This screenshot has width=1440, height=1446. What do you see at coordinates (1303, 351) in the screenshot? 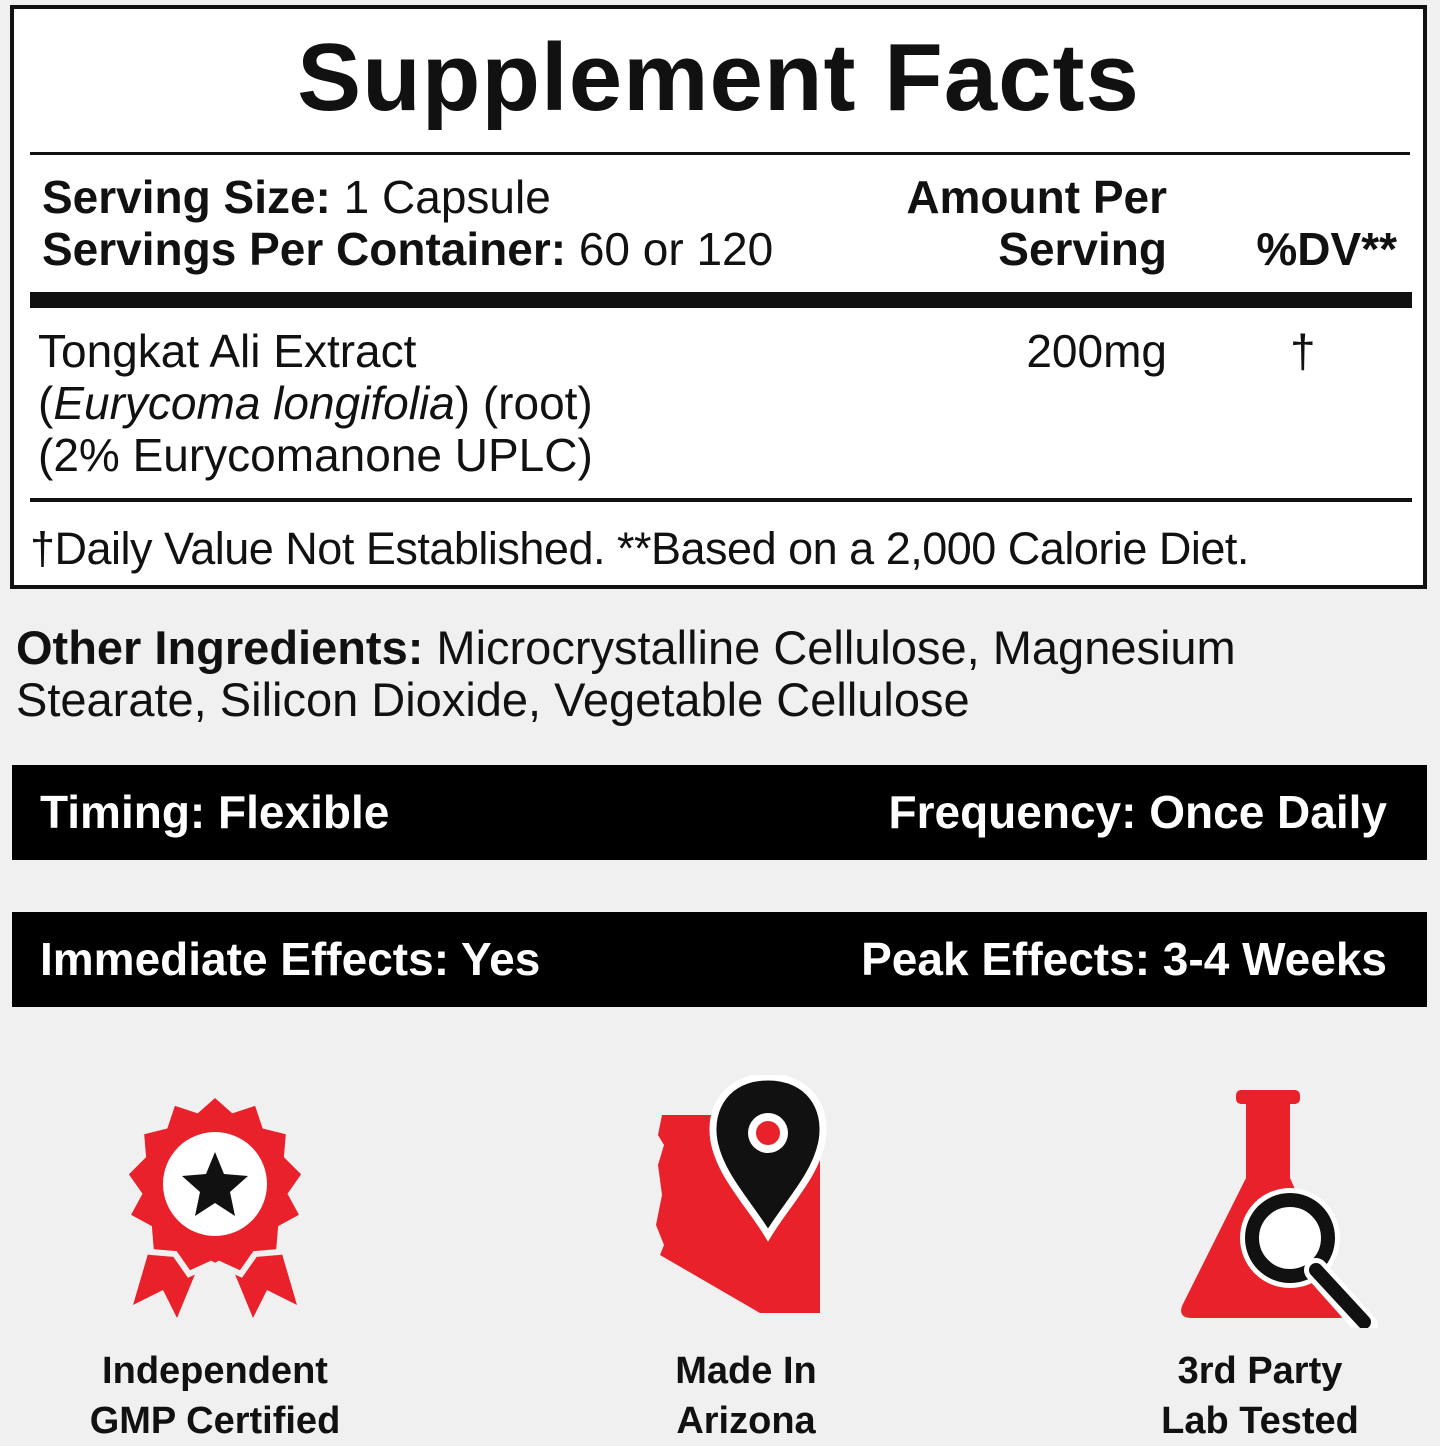
I see `ingredient-dv: †` at bounding box center [1303, 351].